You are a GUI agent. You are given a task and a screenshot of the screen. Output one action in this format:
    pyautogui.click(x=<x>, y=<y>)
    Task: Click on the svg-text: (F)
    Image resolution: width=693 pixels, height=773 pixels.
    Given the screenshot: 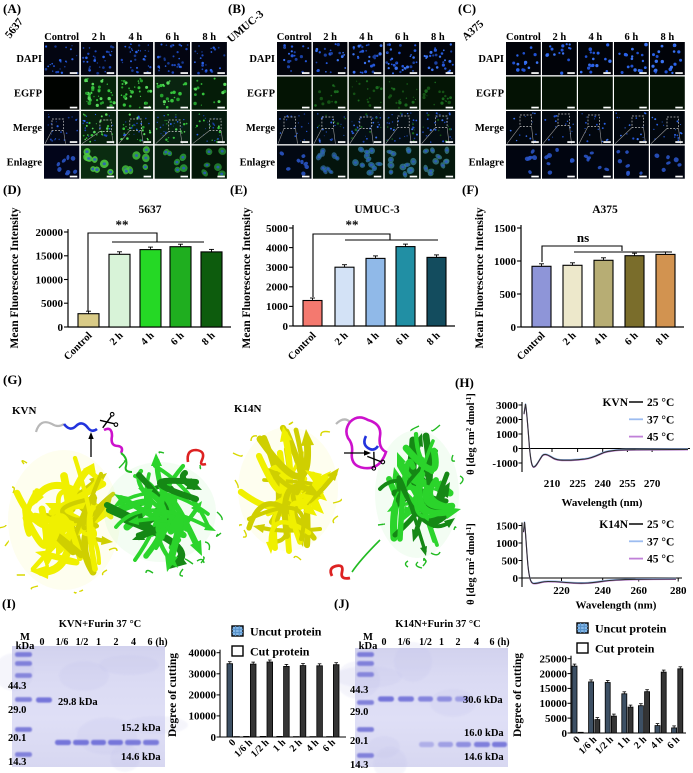 What is the action you would take?
    pyautogui.click(x=470, y=189)
    